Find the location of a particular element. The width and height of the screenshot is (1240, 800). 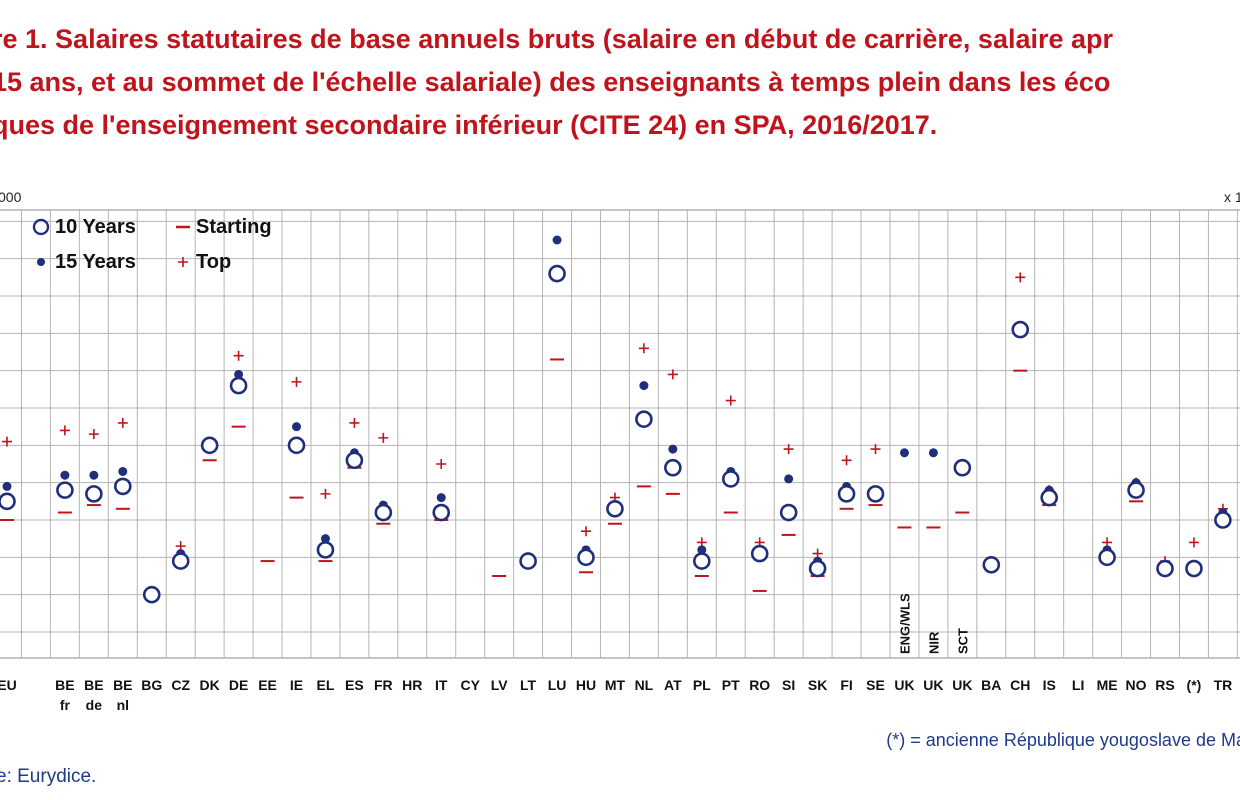

y-axis-label-left: 000 is located at coordinates (11, 197).